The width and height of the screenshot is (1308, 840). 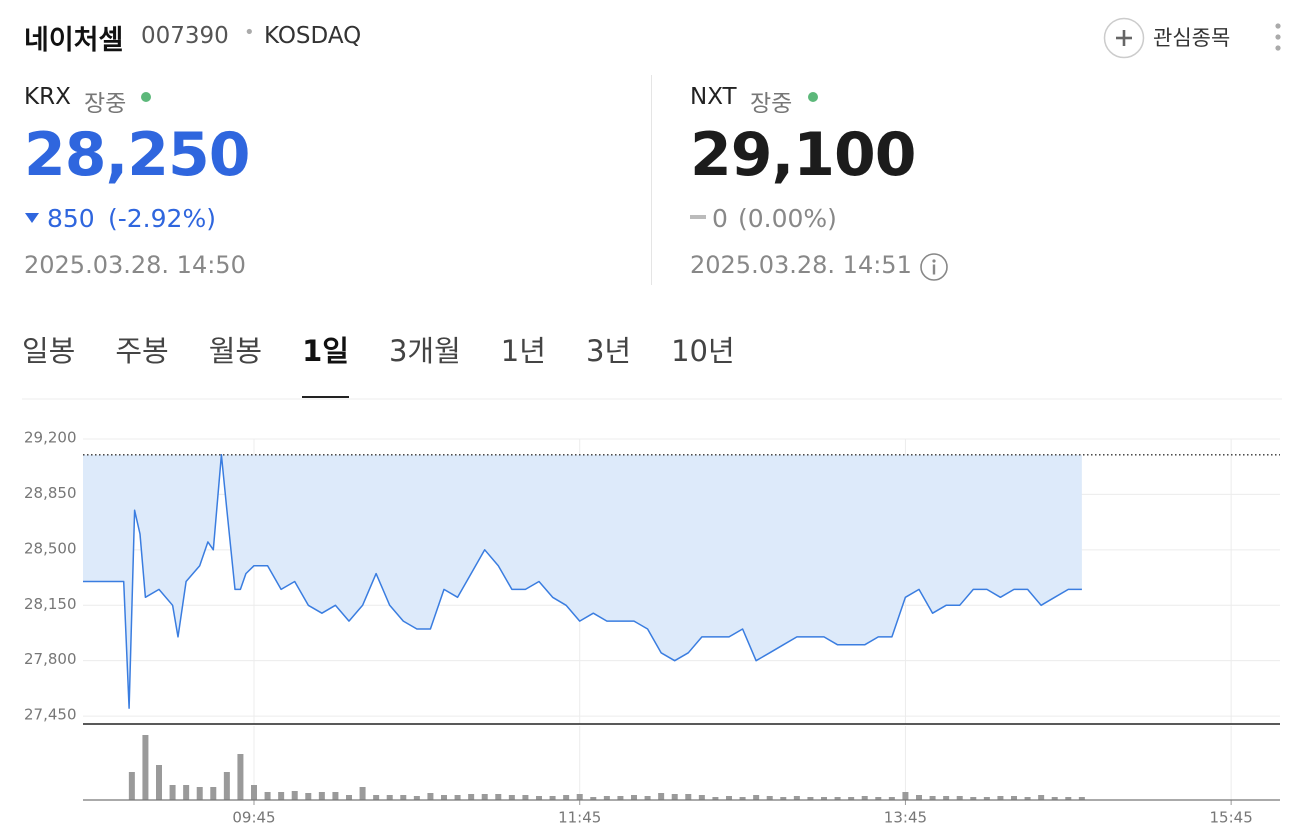 What do you see at coordinates (424, 351) in the screenshot?
I see `period-tab: 3개월` at bounding box center [424, 351].